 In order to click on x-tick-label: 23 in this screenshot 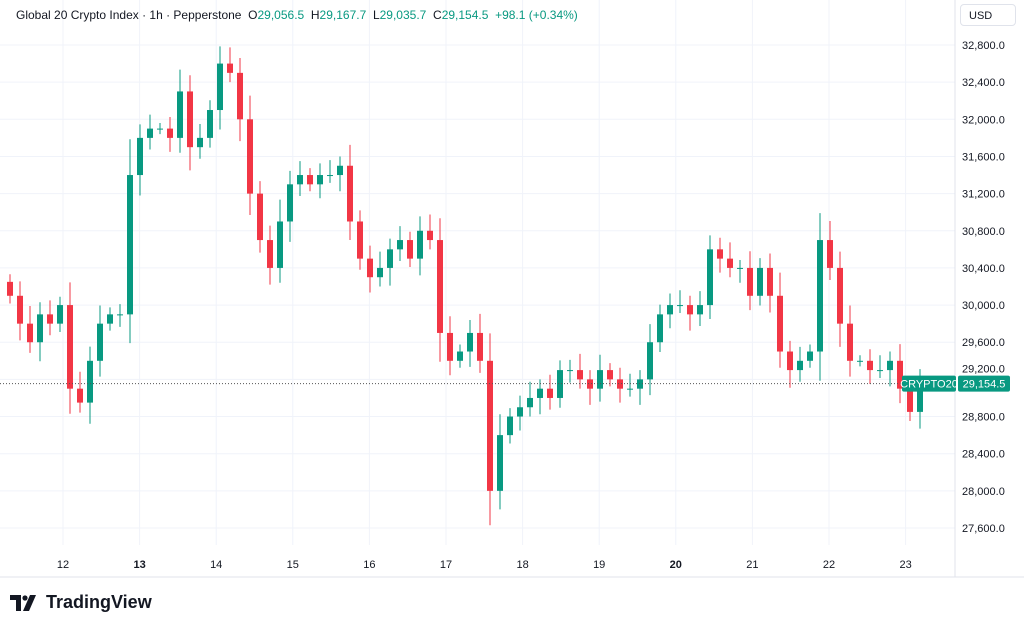, I will do `click(905, 565)`.